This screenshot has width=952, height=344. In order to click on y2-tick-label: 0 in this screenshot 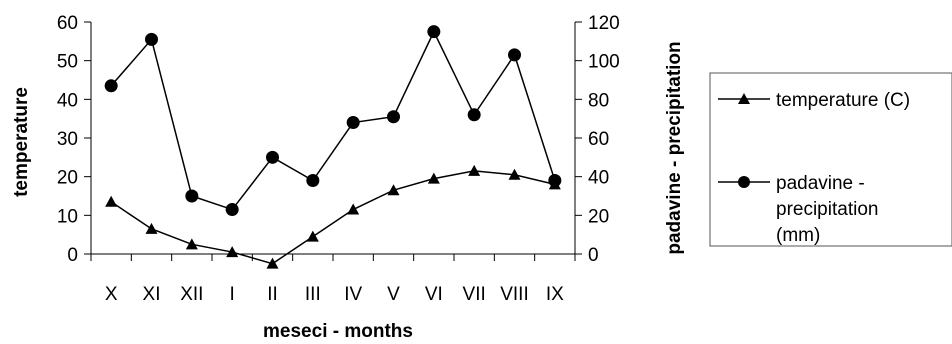, I will do `click(593, 255)`.